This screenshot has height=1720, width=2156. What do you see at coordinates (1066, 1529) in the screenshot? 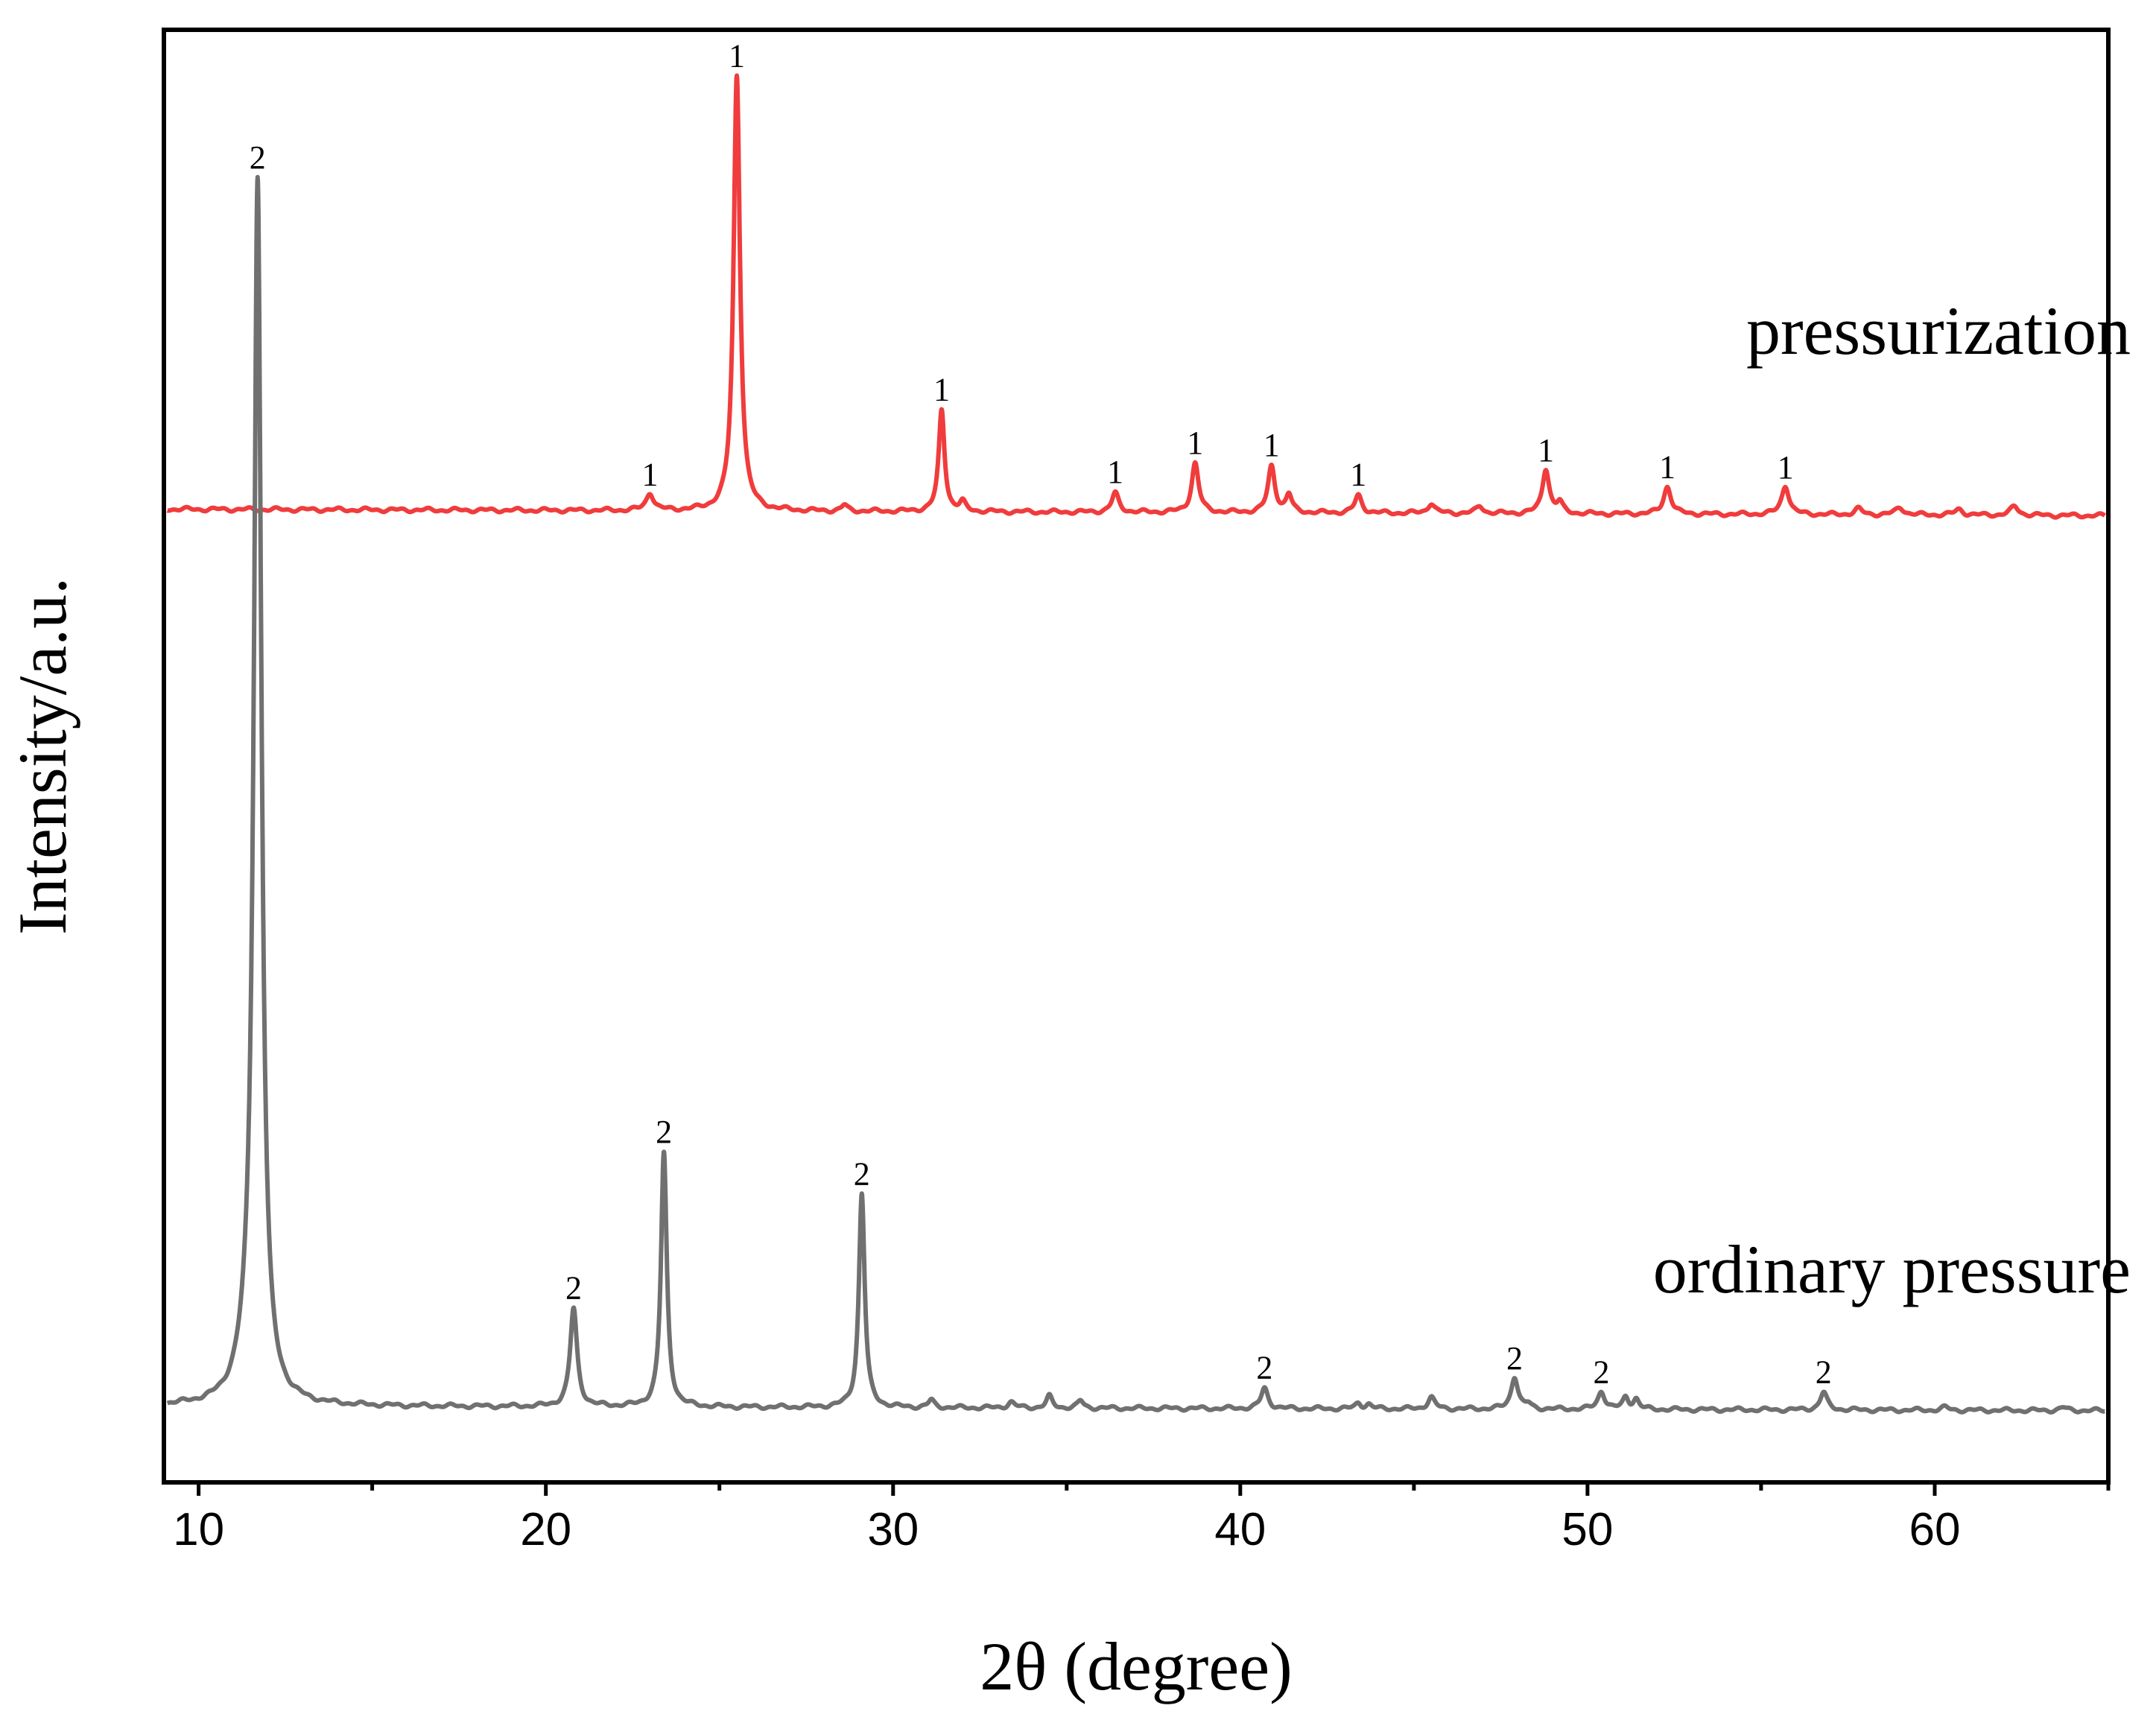
I see `x-axis-tick-labels: 10 20 30 40 50 60` at bounding box center [1066, 1529].